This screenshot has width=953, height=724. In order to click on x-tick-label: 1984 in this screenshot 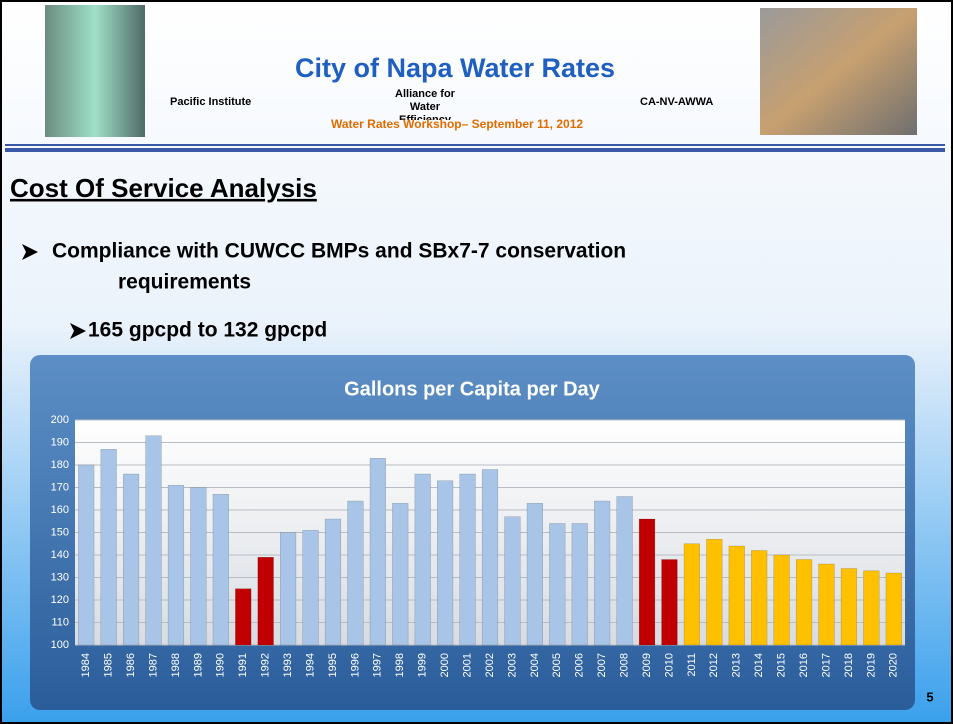, I will do `click(86, 665)`.